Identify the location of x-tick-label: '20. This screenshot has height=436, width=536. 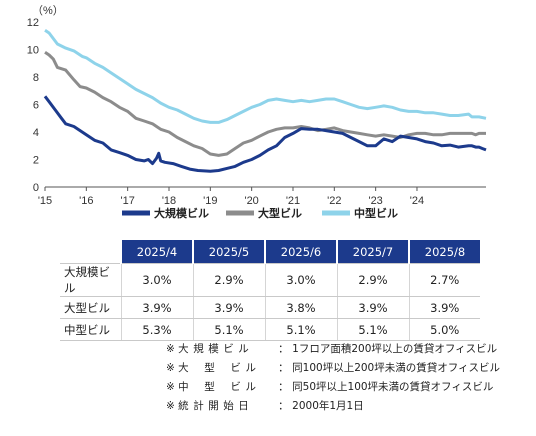
(251, 201).